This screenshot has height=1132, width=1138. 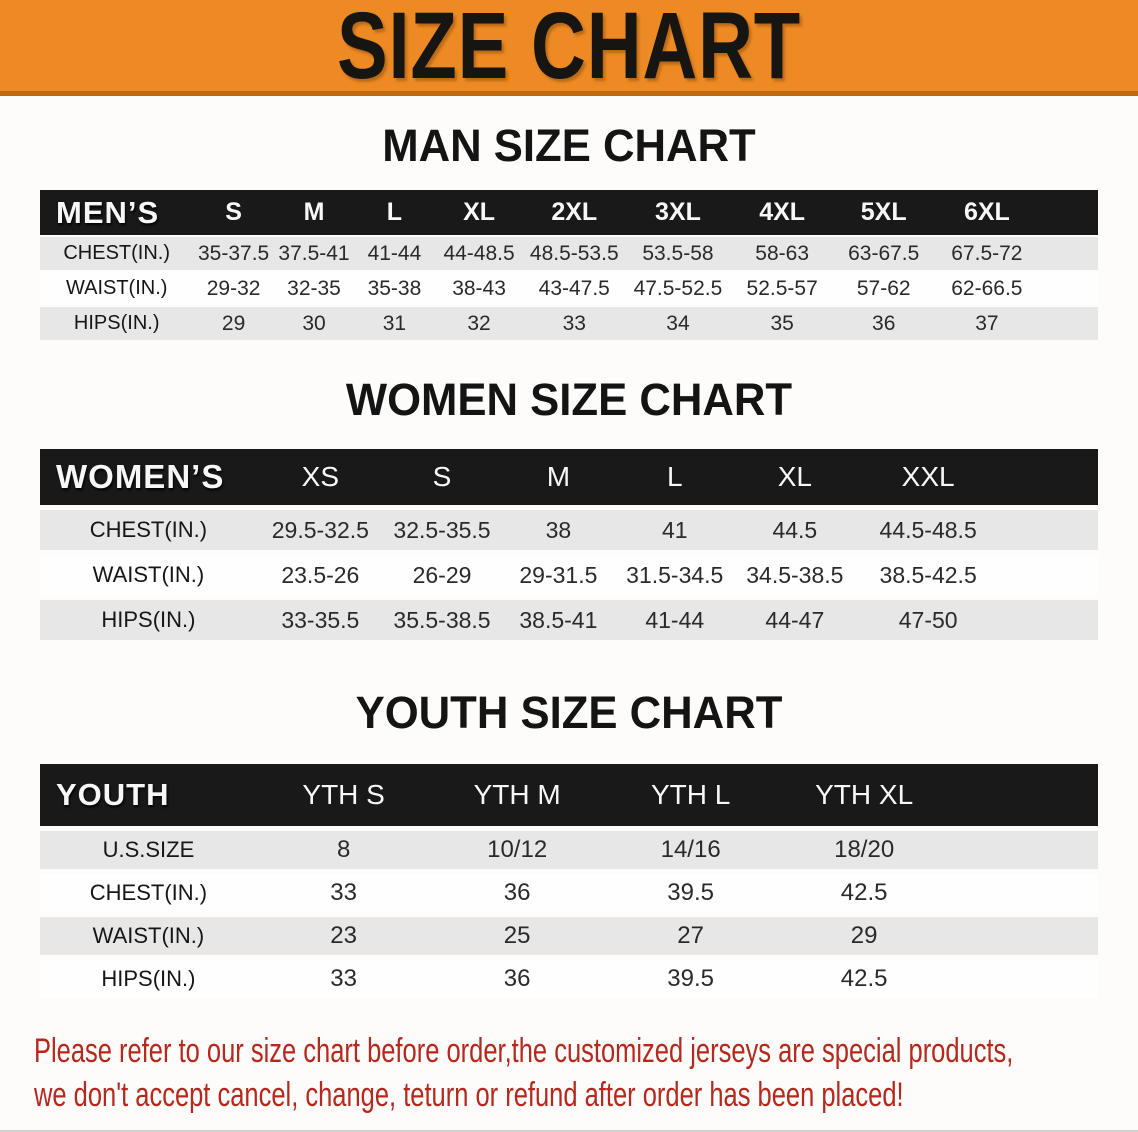 What do you see at coordinates (795, 574) in the screenshot?
I see `size-value-cell: 34.5-38.5` at bounding box center [795, 574].